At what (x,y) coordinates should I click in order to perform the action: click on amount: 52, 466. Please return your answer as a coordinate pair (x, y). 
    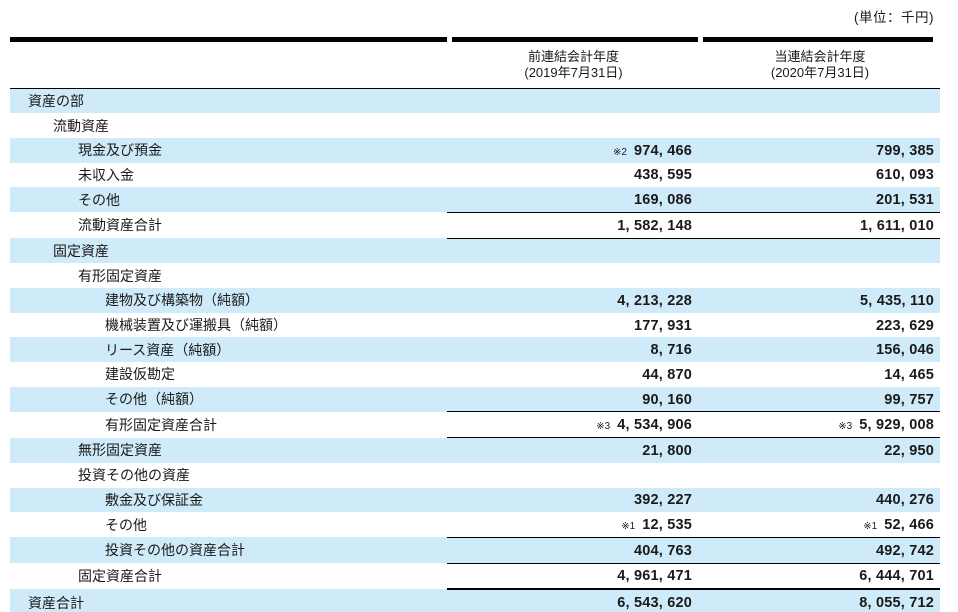
    Looking at the image, I should click on (909, 525).